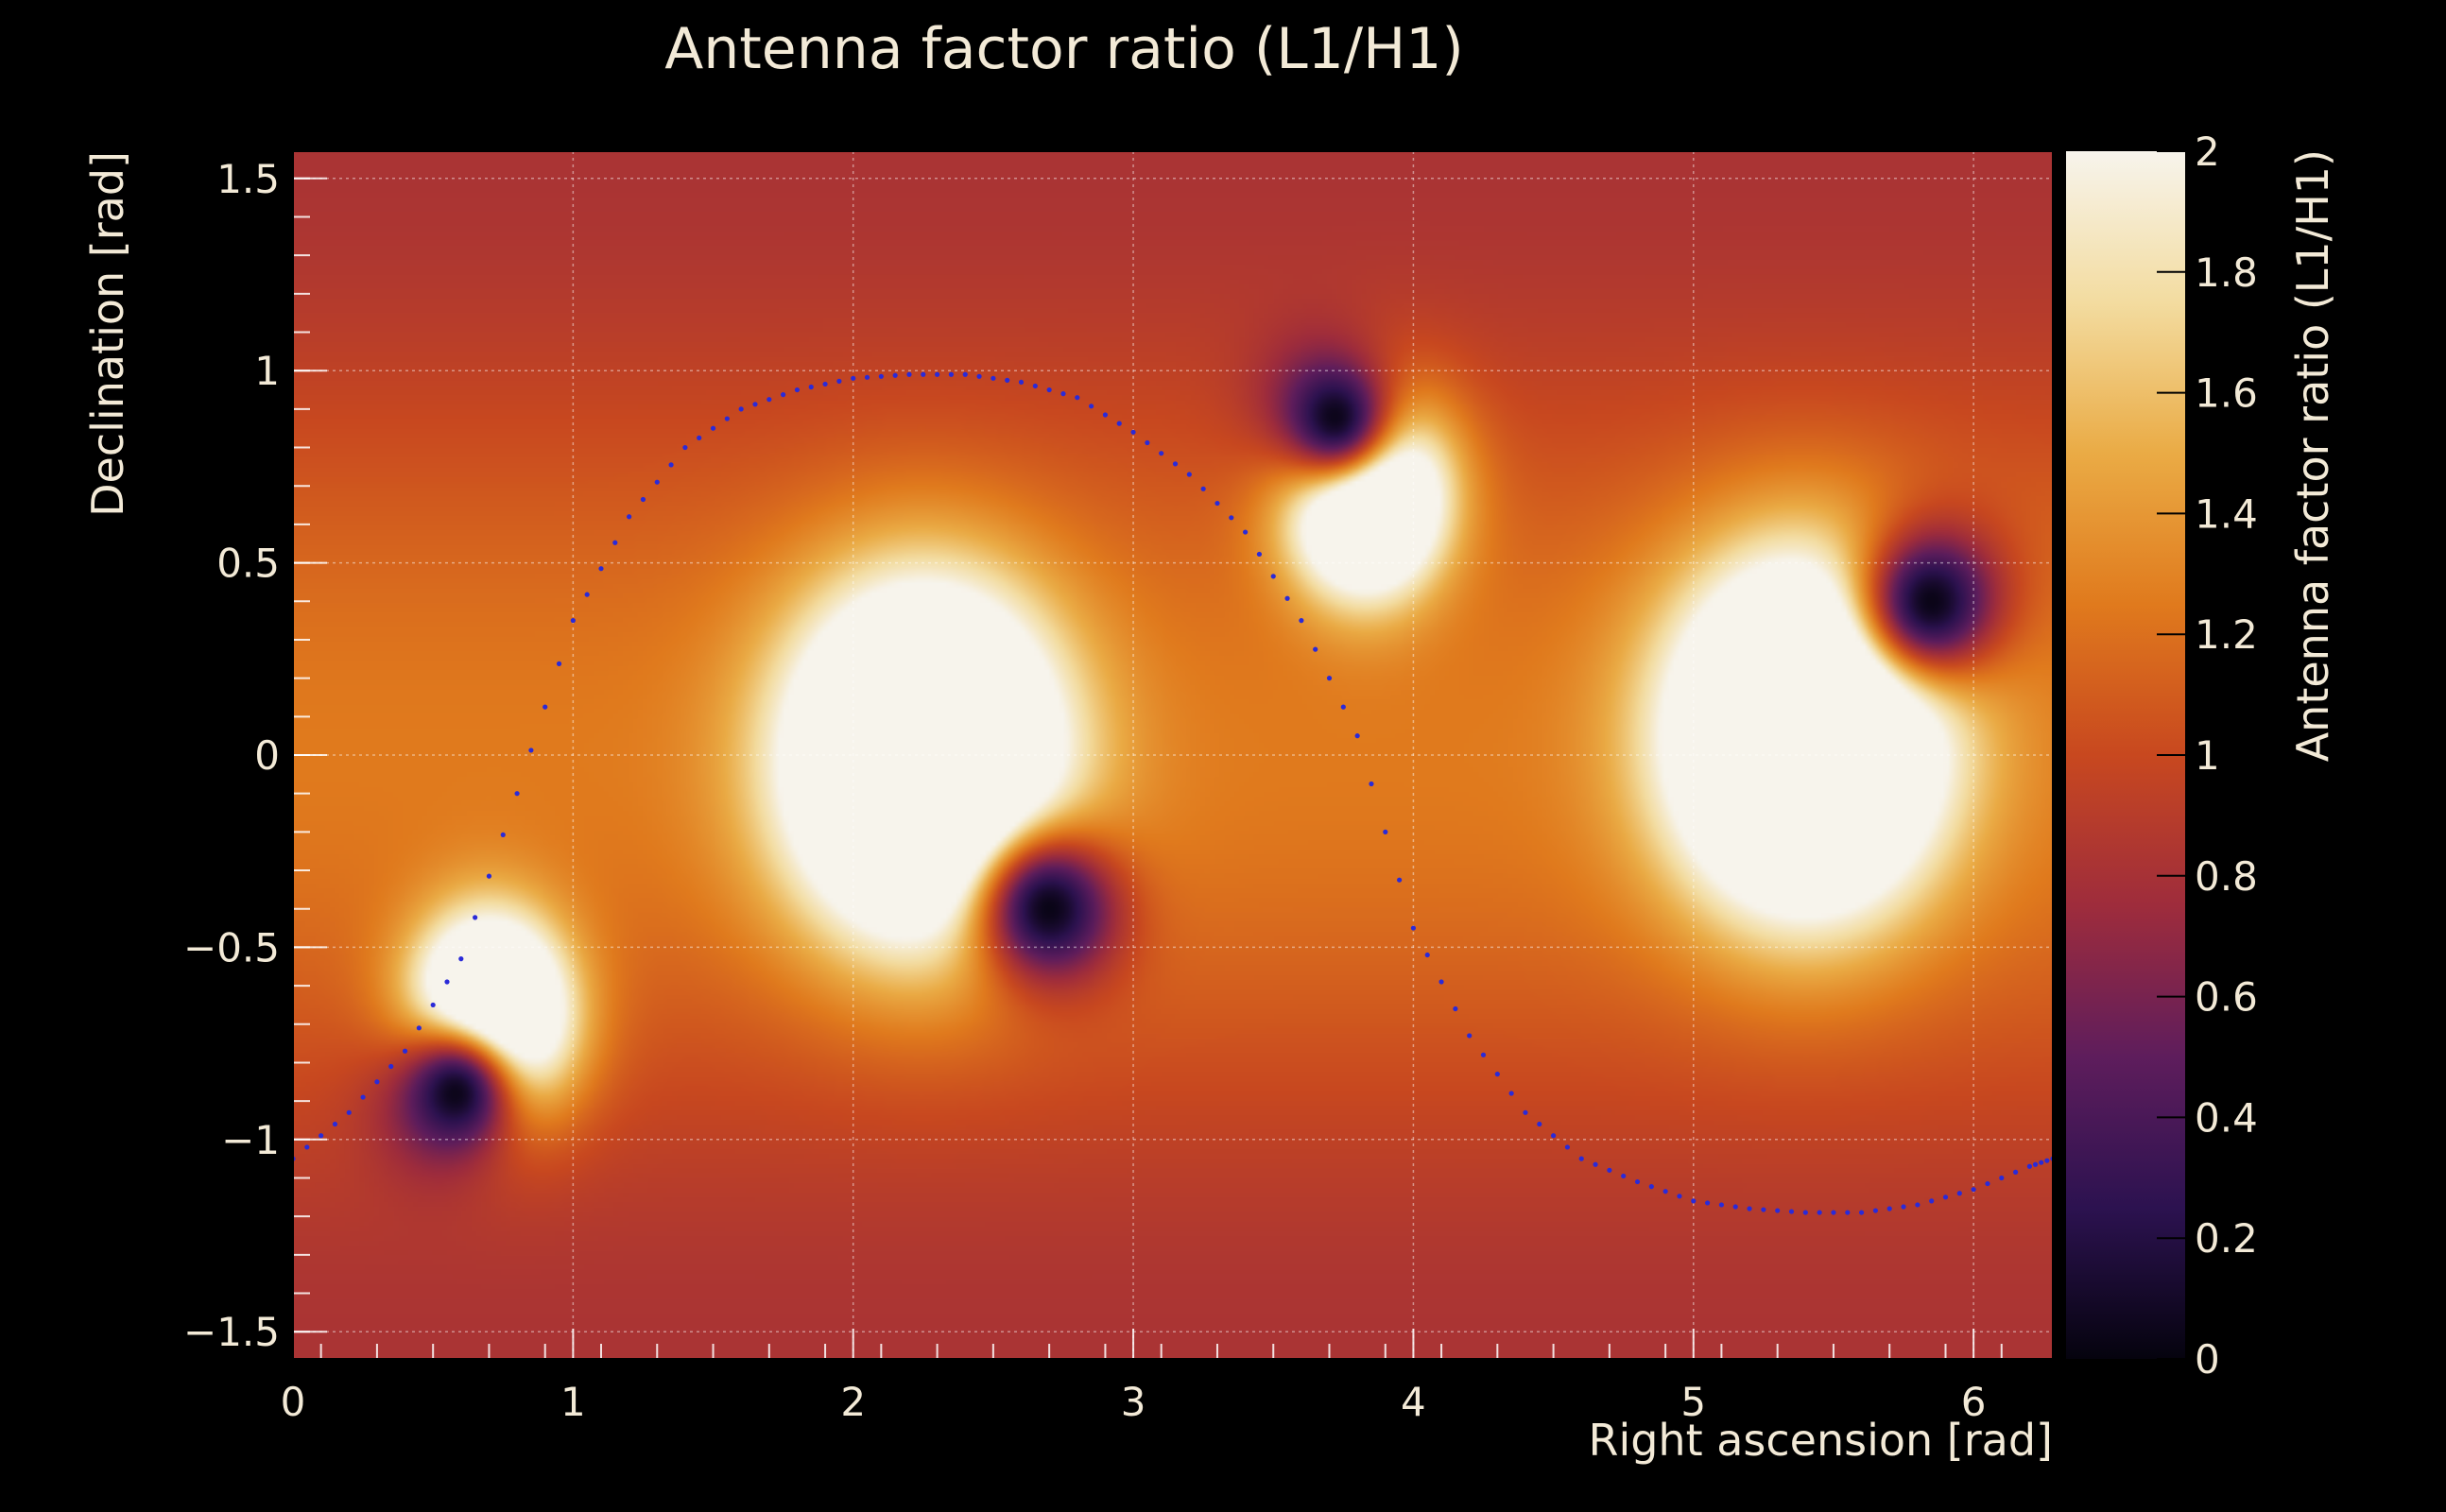  I want to click on y-tick-label: 0.5, so click(248, 564).